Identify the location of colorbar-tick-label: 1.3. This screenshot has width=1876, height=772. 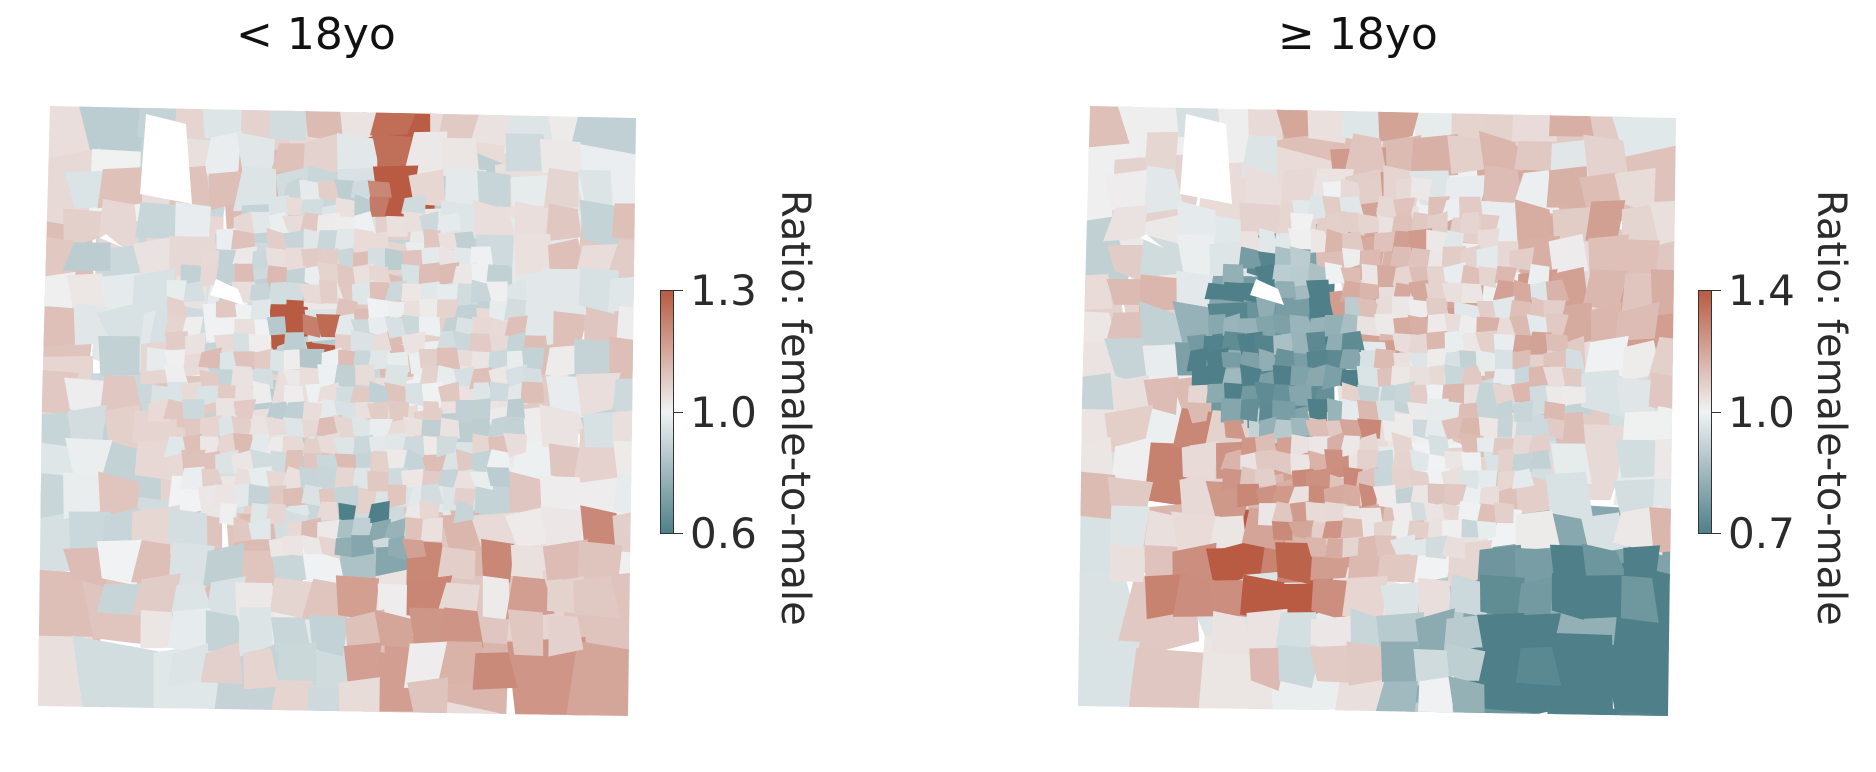
(723, 291).